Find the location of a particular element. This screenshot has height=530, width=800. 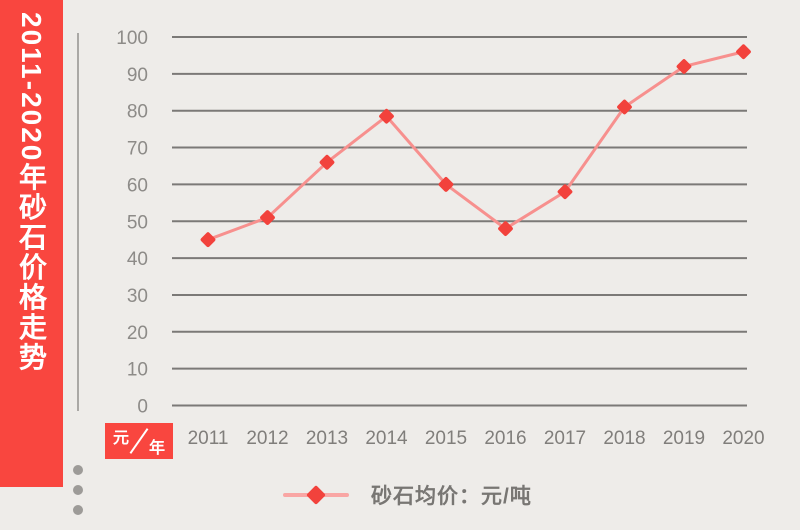

axis-unit-box: 元 年 is located at coordinates (139, 441).